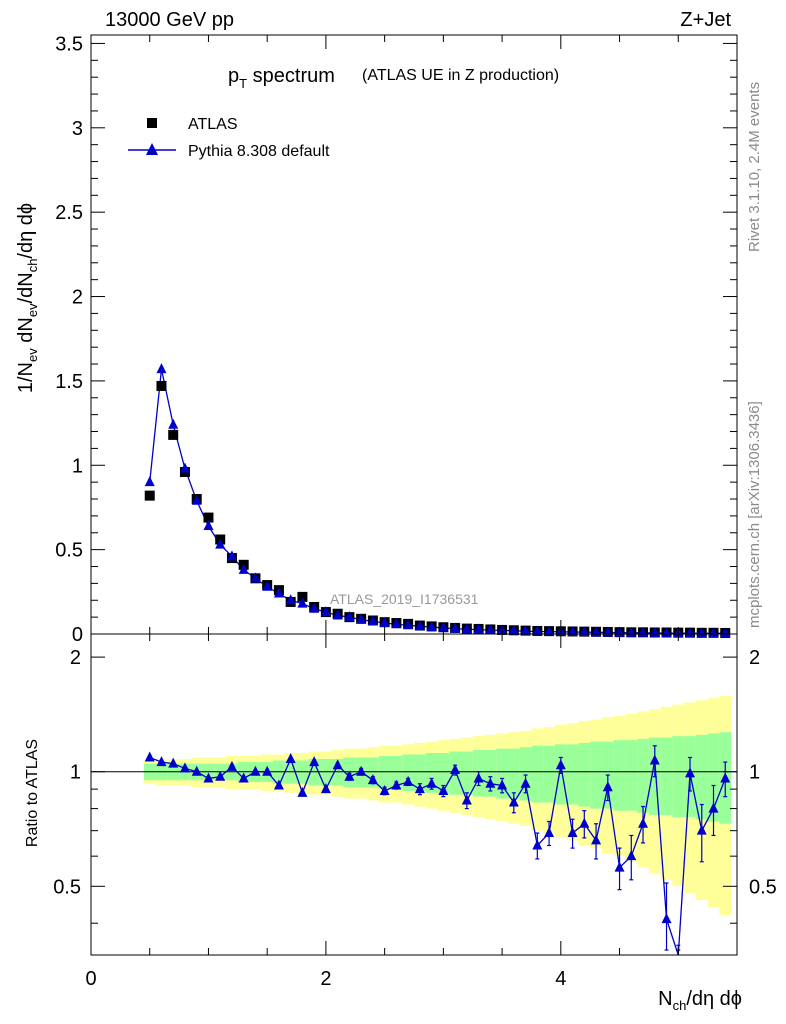 This screenshot has width=786, height=1024. Describe the element at coordinates (259, 151) in the screenshot. I see `legend-pythia-label: Pythia 8.308 default` at that location.